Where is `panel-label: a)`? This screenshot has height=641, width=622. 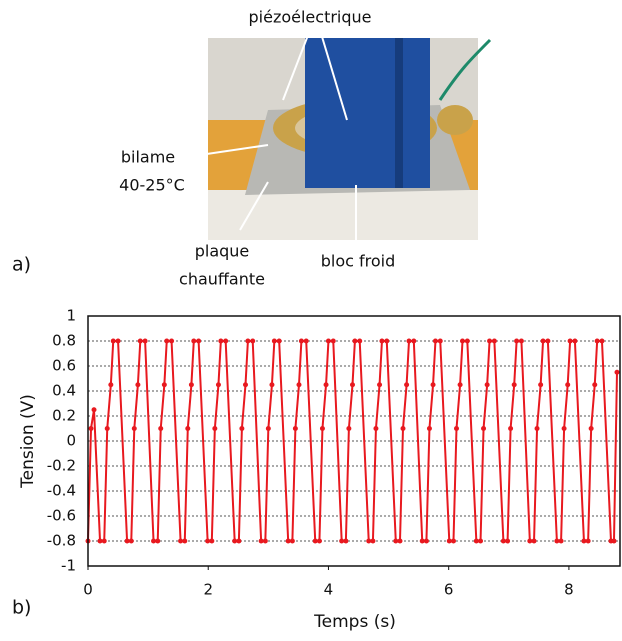
panel-label: a) is located at coordinates (21, 265).